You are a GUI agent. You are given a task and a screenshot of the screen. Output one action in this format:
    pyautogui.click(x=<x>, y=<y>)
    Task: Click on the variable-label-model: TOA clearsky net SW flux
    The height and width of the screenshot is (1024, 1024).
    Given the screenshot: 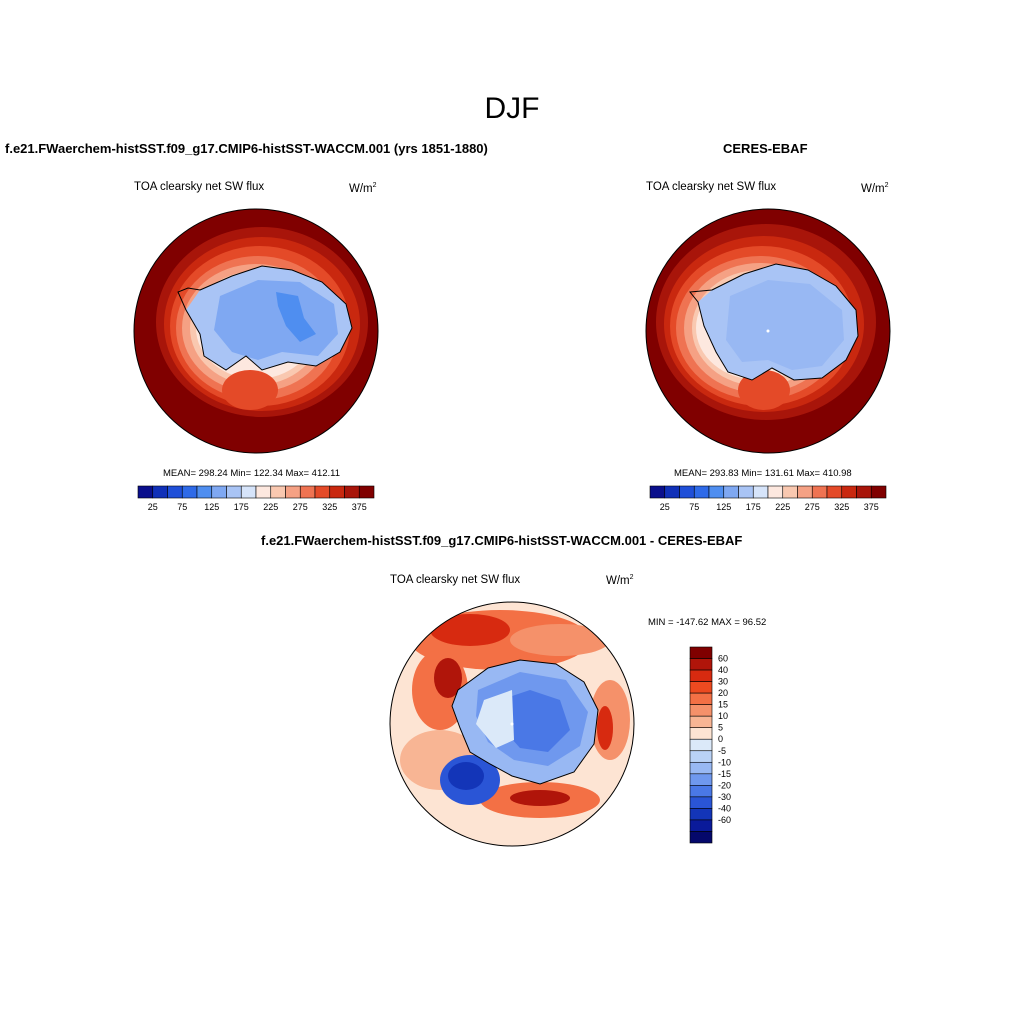 What is the action you would take?
    pyautogui.click(x=199, y=187)
    